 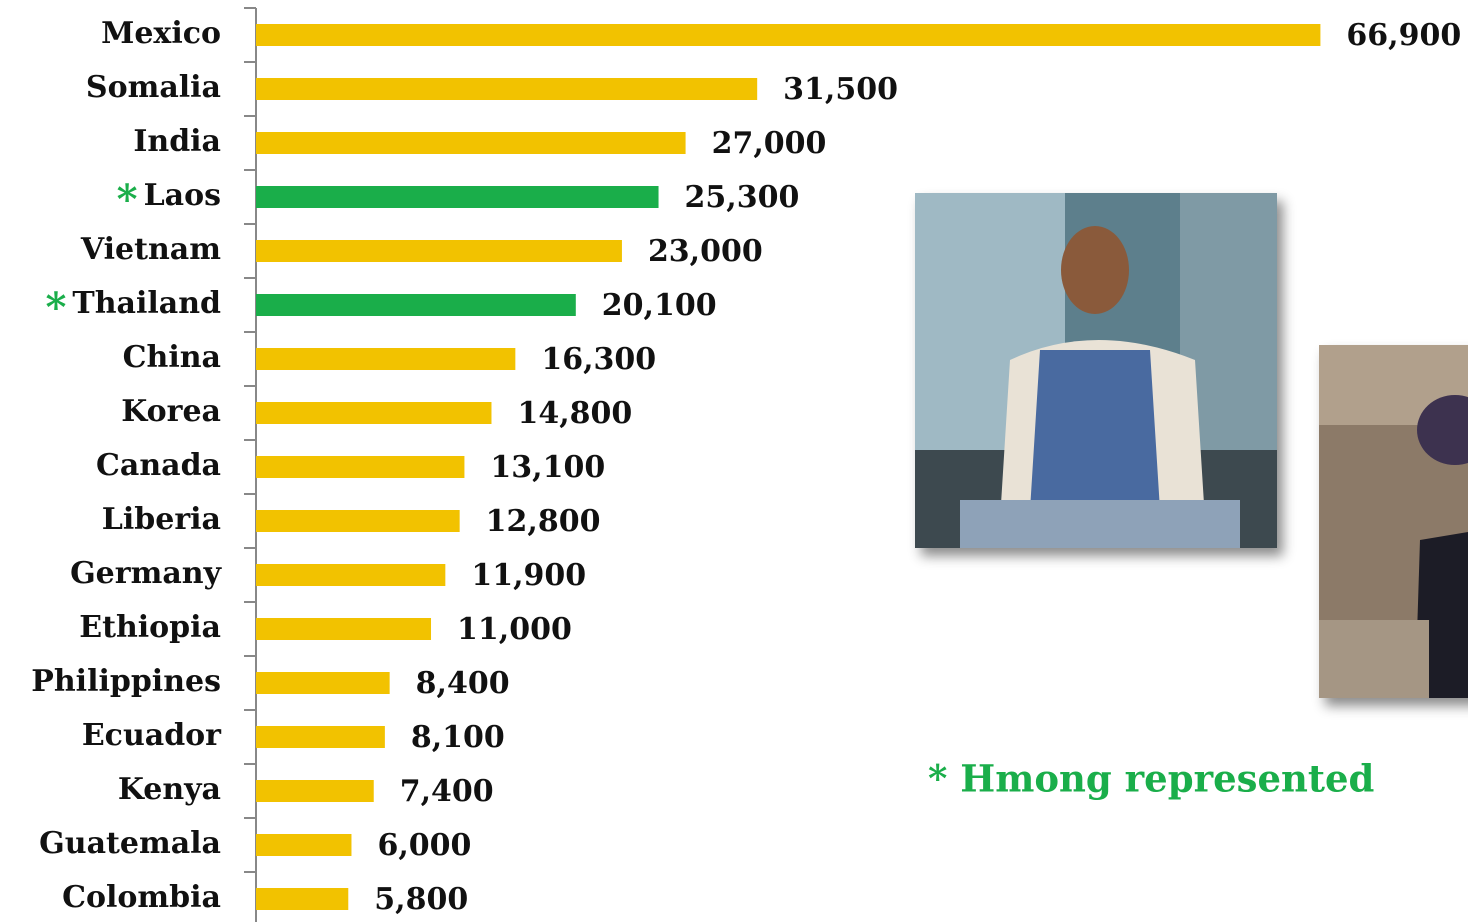 What do you see at coordinates (1151, 779) in the screenshot?
I see `note: * Hmong represented` at bounding box center [1151, 779].